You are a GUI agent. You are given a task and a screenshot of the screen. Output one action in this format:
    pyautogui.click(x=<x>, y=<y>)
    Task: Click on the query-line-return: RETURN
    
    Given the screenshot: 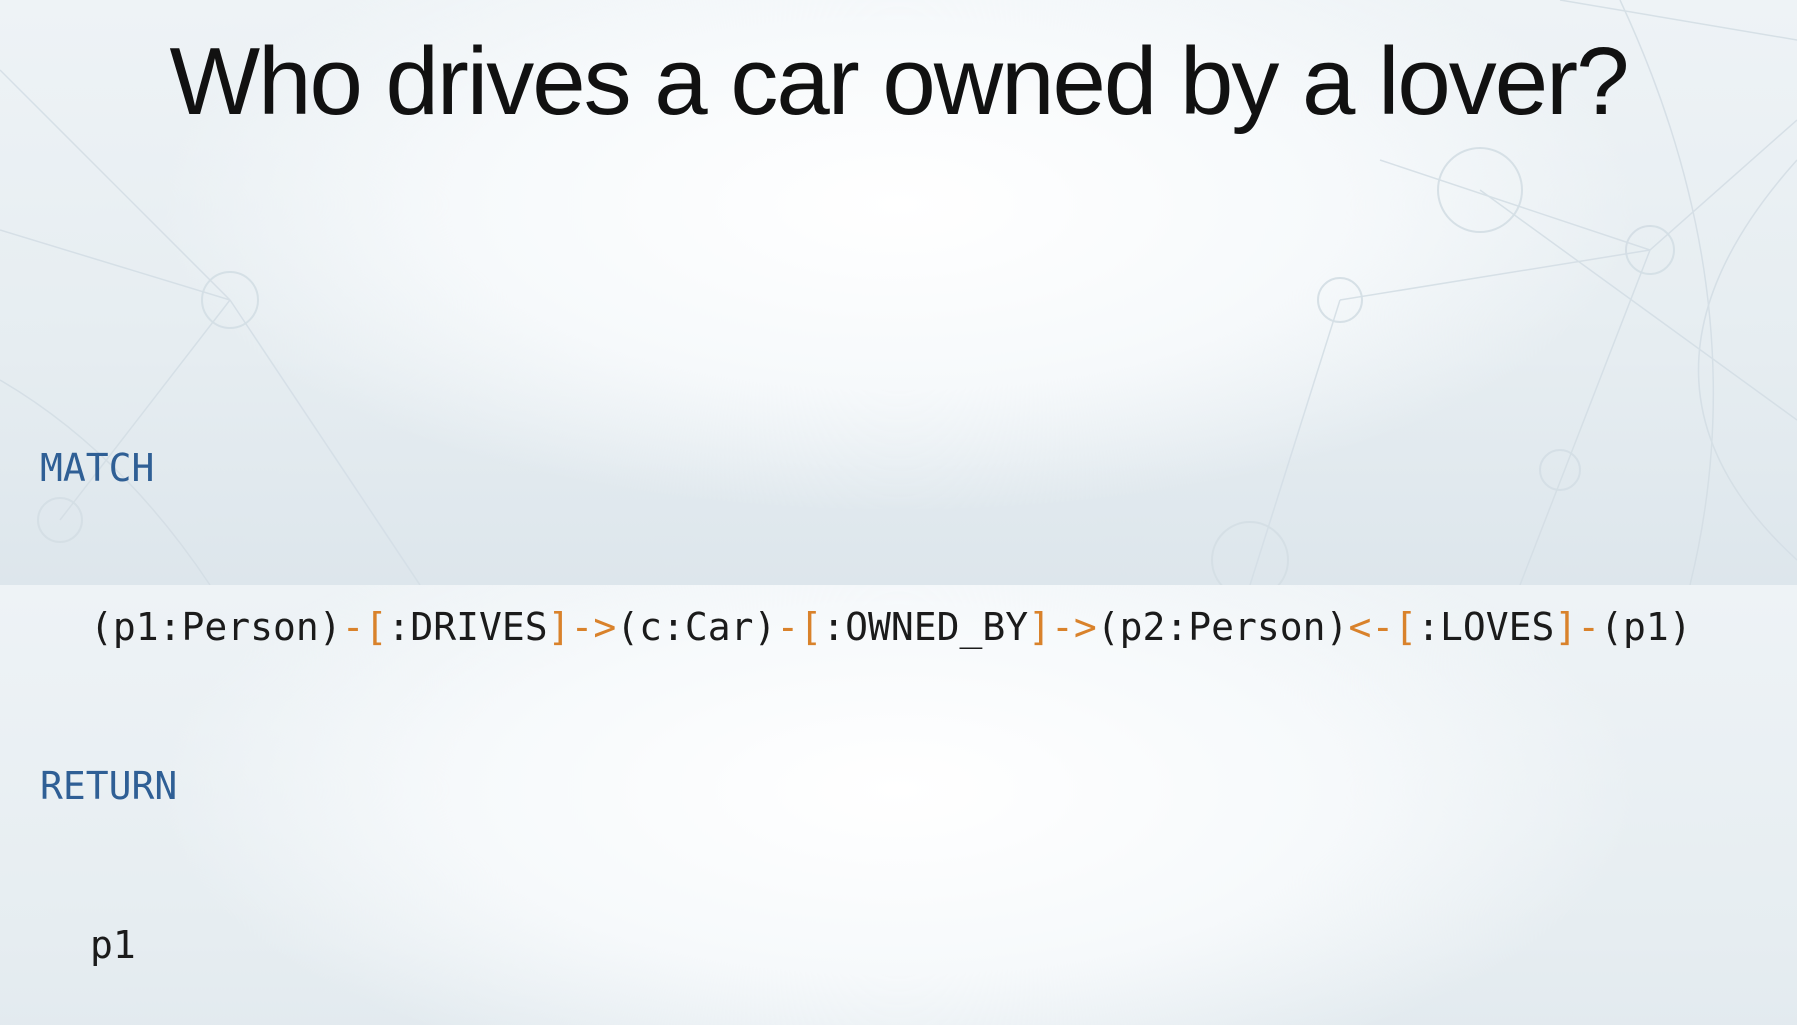 What is the action you would take?
    pyautogui.click(x=866, y=786)
    